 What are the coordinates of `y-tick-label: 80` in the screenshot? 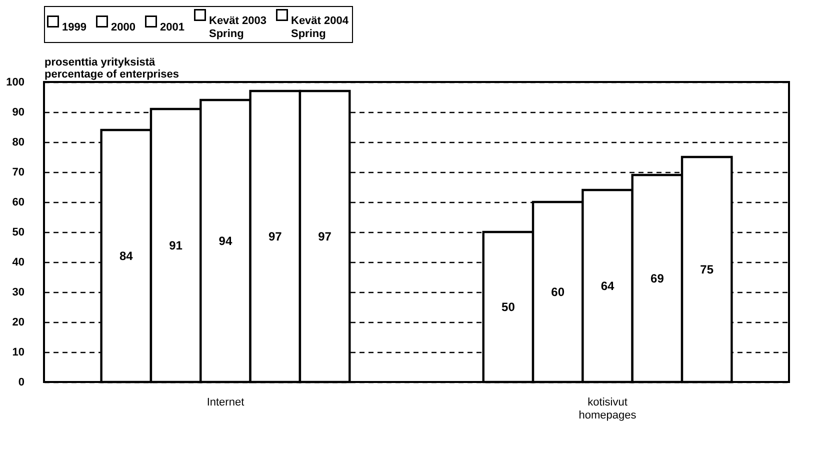 It's located at (18, 142).